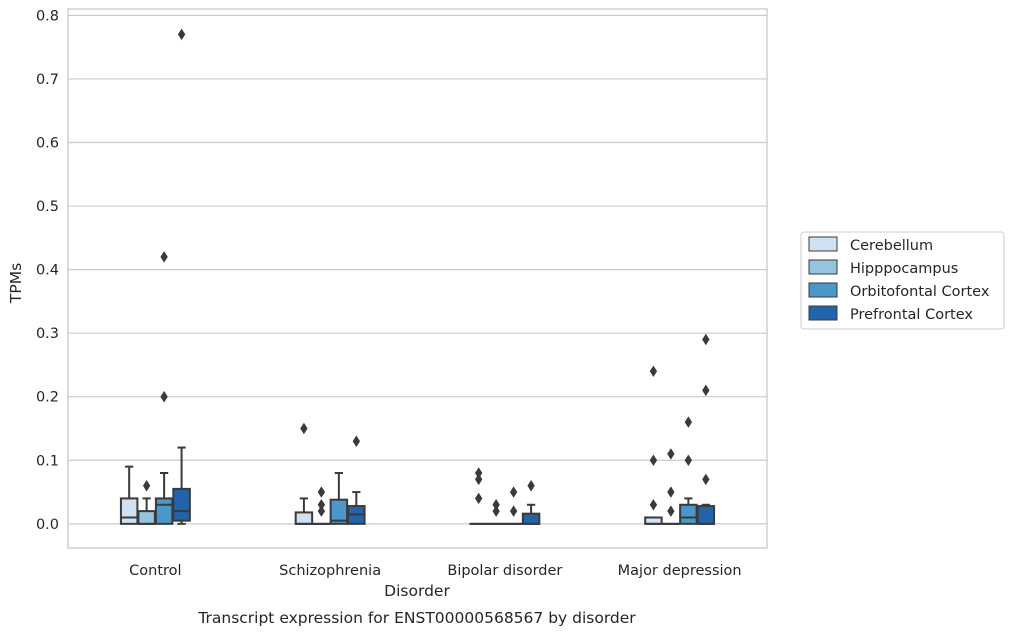 This screenshot has width=1014, height=635. What do you see at coordinates (155, 571) in the screenshot?
I see `x-tick-label: Control` at bounding box center [155, 571].